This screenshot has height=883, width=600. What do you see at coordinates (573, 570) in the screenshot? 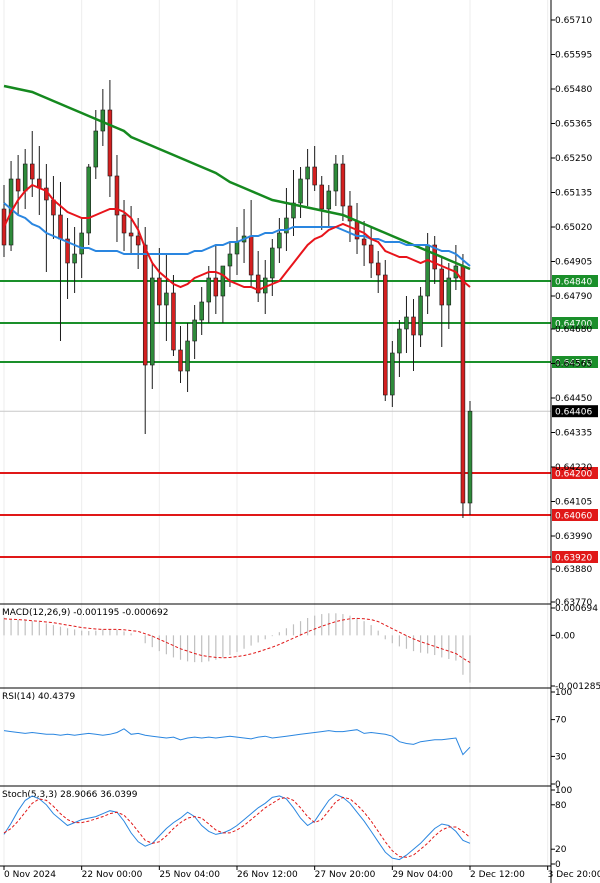
I see `price-tick-label: 0.63880` at bounding box center [573, 570].